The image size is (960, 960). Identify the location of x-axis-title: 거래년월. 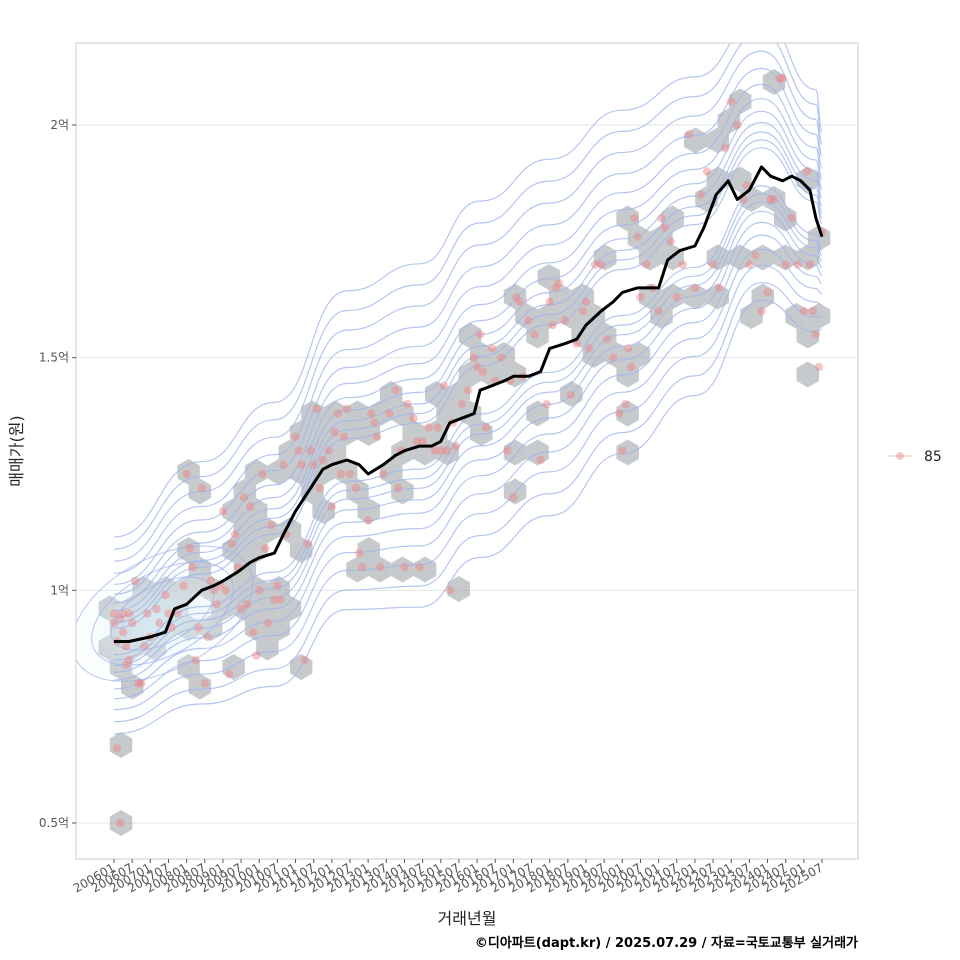
(467, 918).